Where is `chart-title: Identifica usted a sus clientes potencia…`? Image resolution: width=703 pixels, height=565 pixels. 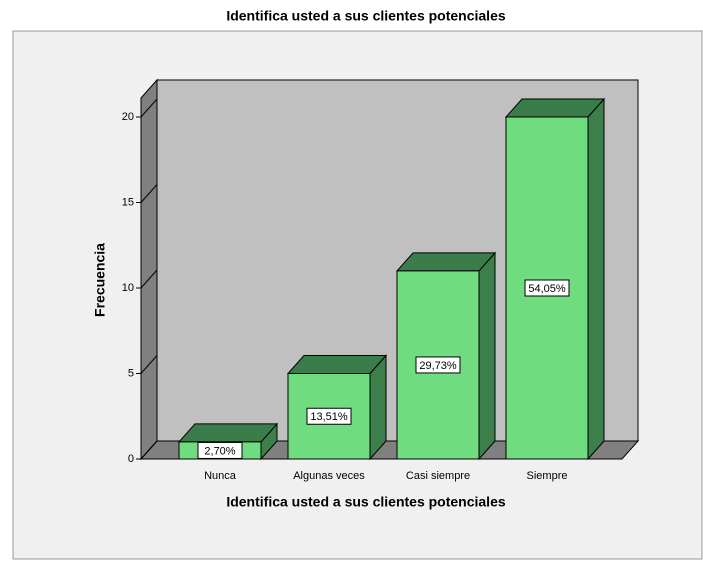 chart-title: Identifica usted a sus clientes potencia… is located at coordinates (366, 16).